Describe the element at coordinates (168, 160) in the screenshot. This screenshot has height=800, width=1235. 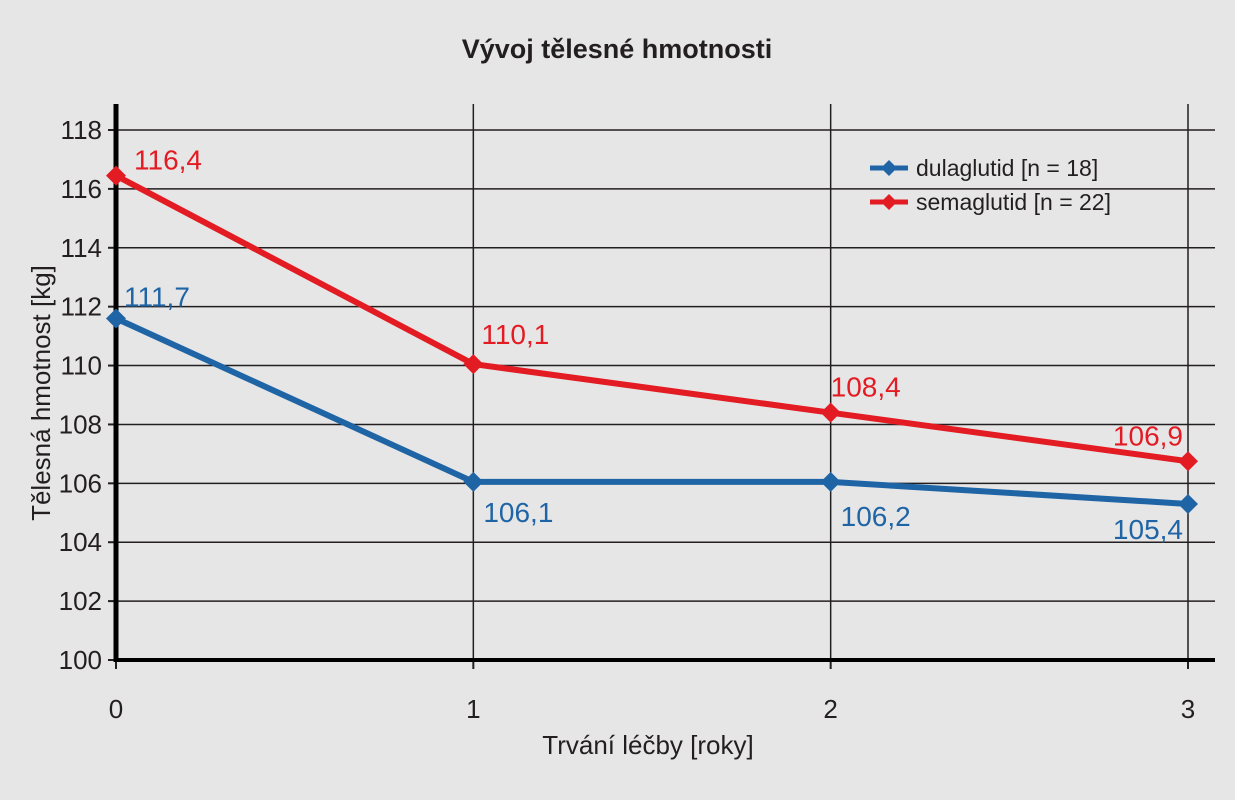
I see `data-label-semaglutid: 116,4` at that location.